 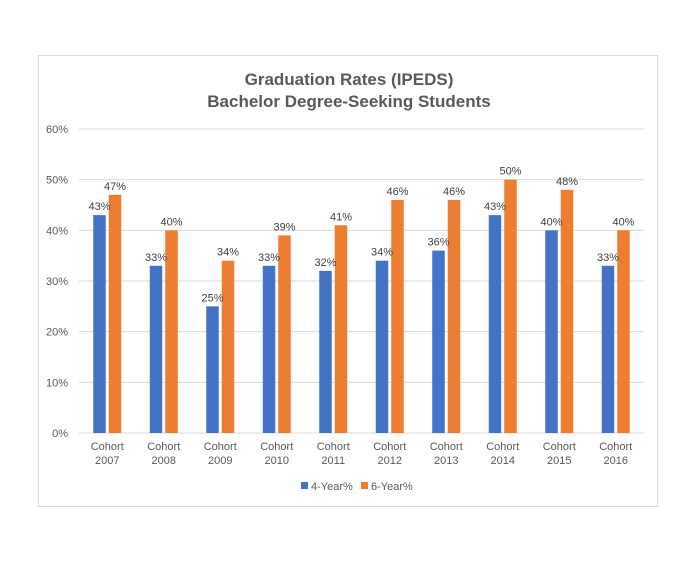 I want to click on data-label: 48%, so click(x=567, y=182).